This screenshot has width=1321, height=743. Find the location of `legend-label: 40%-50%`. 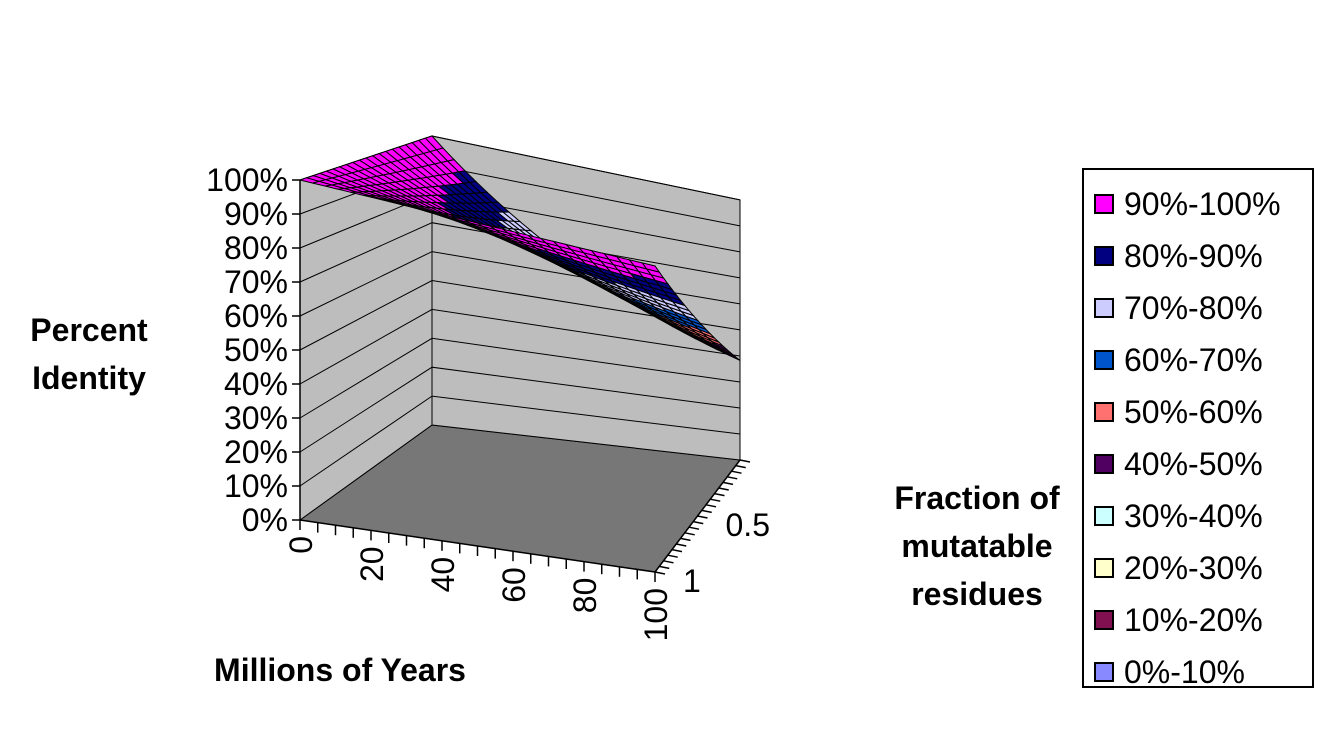

legend-label: 40%-50% is located at coordinates (1193, 463).